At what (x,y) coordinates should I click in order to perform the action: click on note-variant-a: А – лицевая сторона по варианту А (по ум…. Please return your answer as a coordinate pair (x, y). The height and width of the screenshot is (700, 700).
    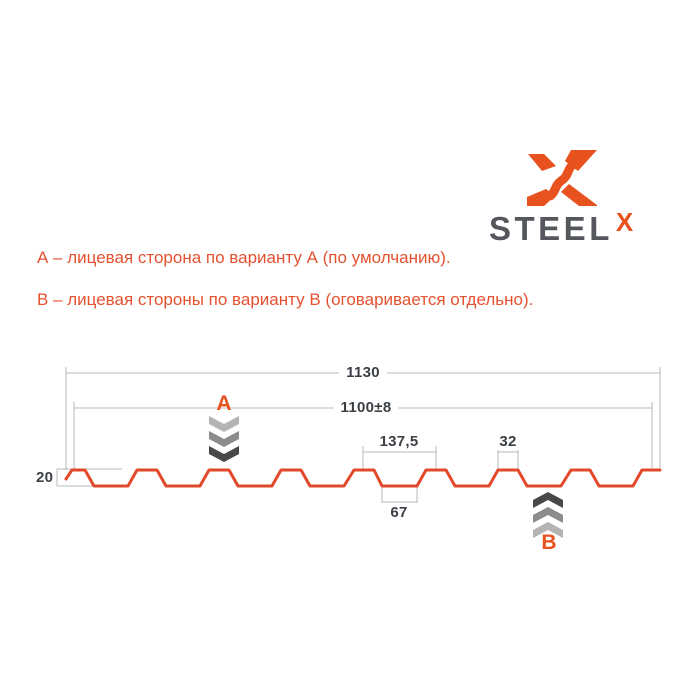
    Looking at the image, I should click on (244, 257).